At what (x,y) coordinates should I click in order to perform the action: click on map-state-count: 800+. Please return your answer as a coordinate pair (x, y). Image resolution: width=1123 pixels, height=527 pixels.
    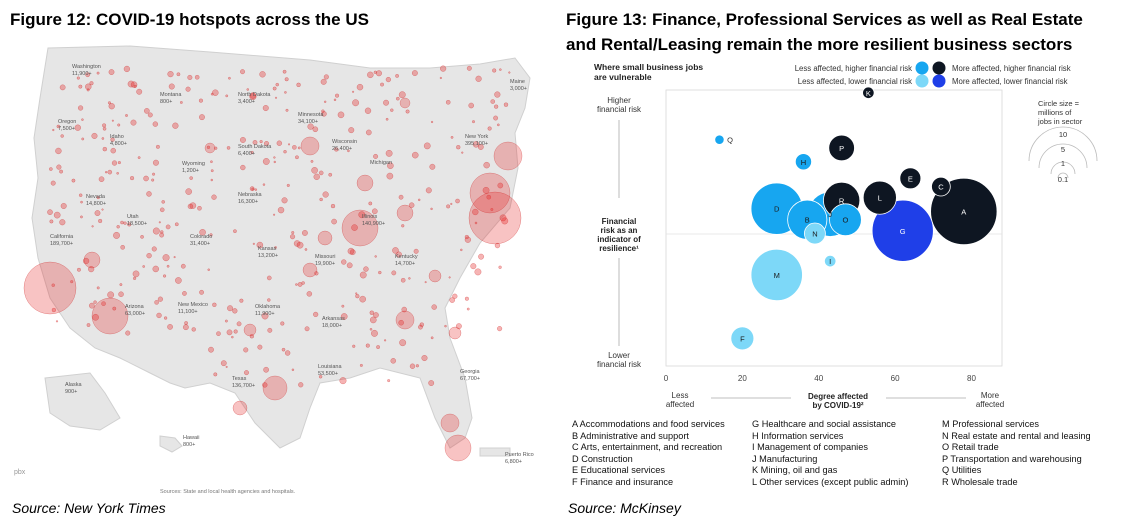
    Looking at the image, I should click on (189, 445).